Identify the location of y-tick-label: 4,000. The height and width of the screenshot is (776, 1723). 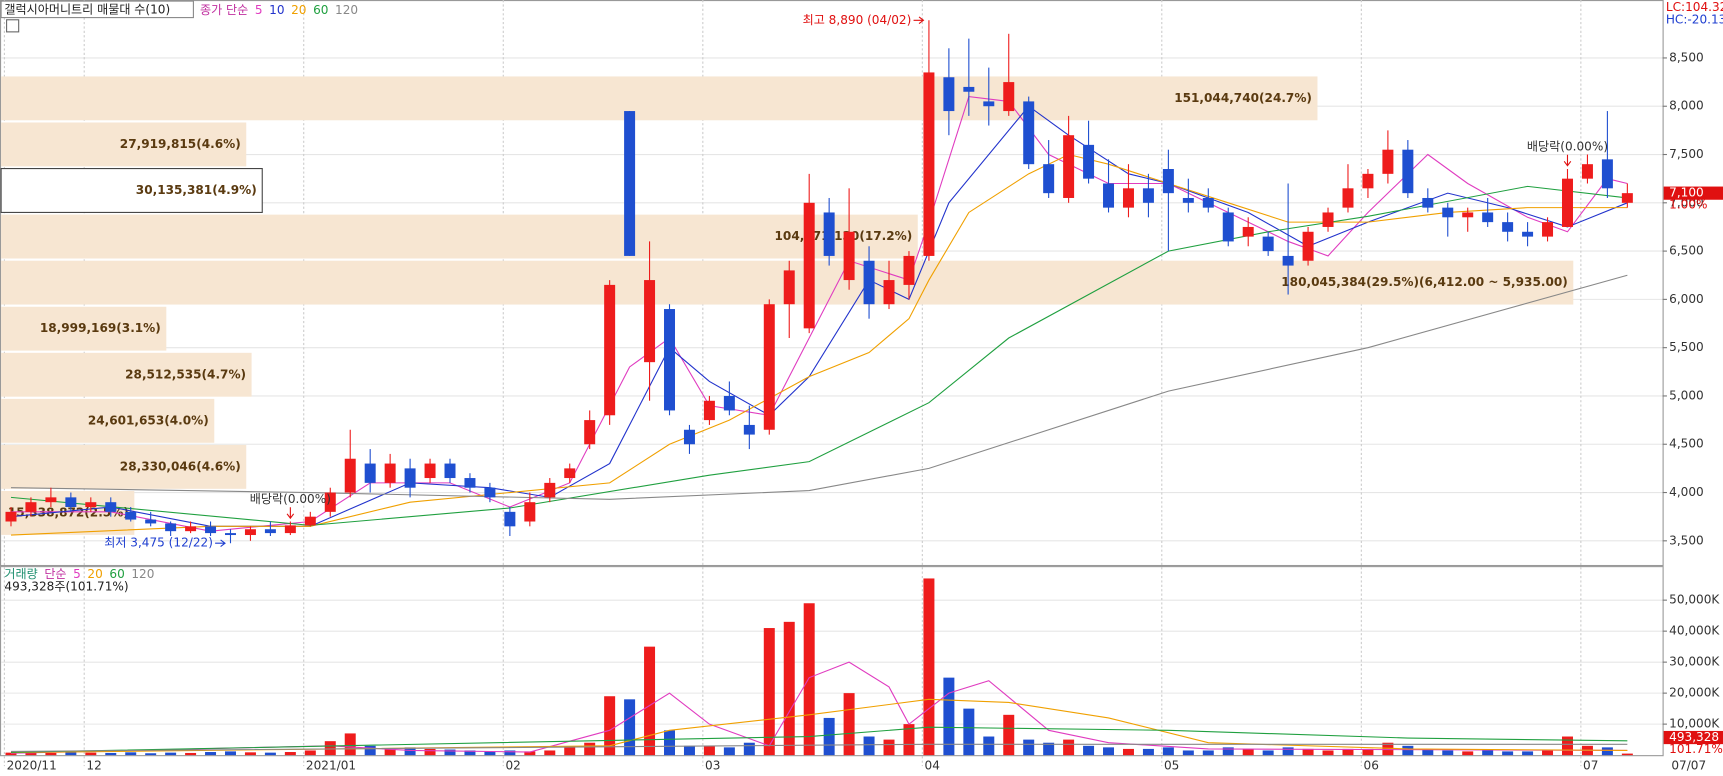
(1686, 492).